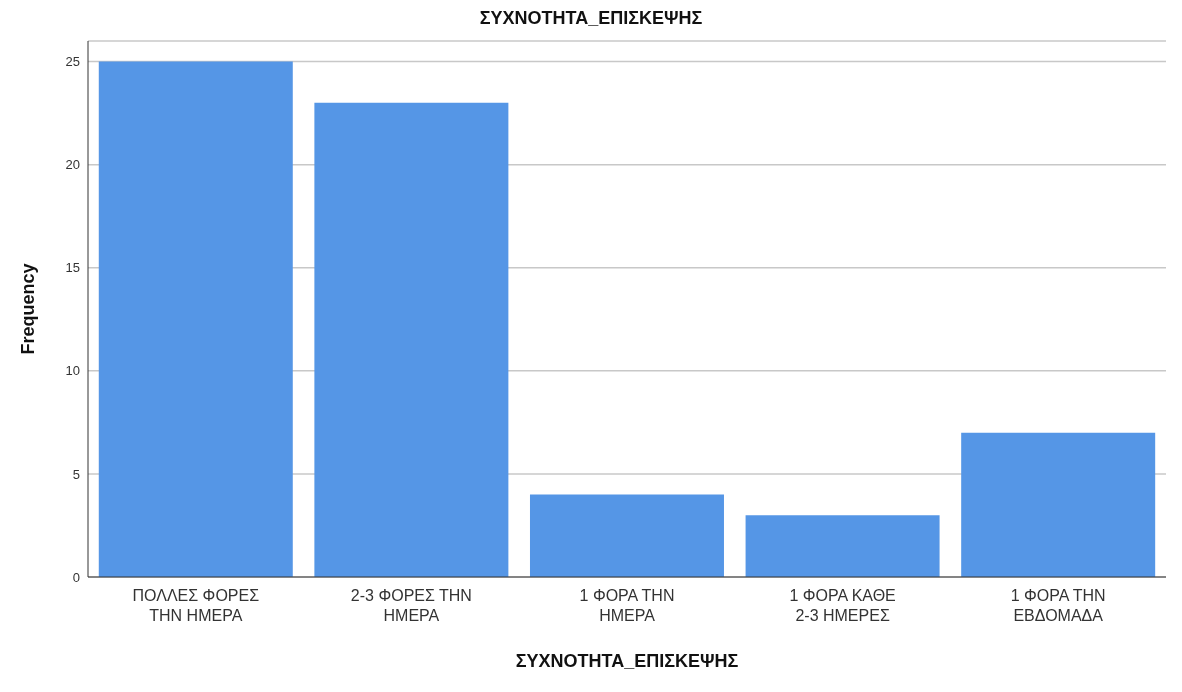 This screenshot has height=692, width=1182. What do you see at coordinates (627, 605) in the screenshot?
I see `x-tick-label: 1 ΦΟΡΑ ΤΗΝ ΗΜΕΡΑ` at bounding box center [627, 605].